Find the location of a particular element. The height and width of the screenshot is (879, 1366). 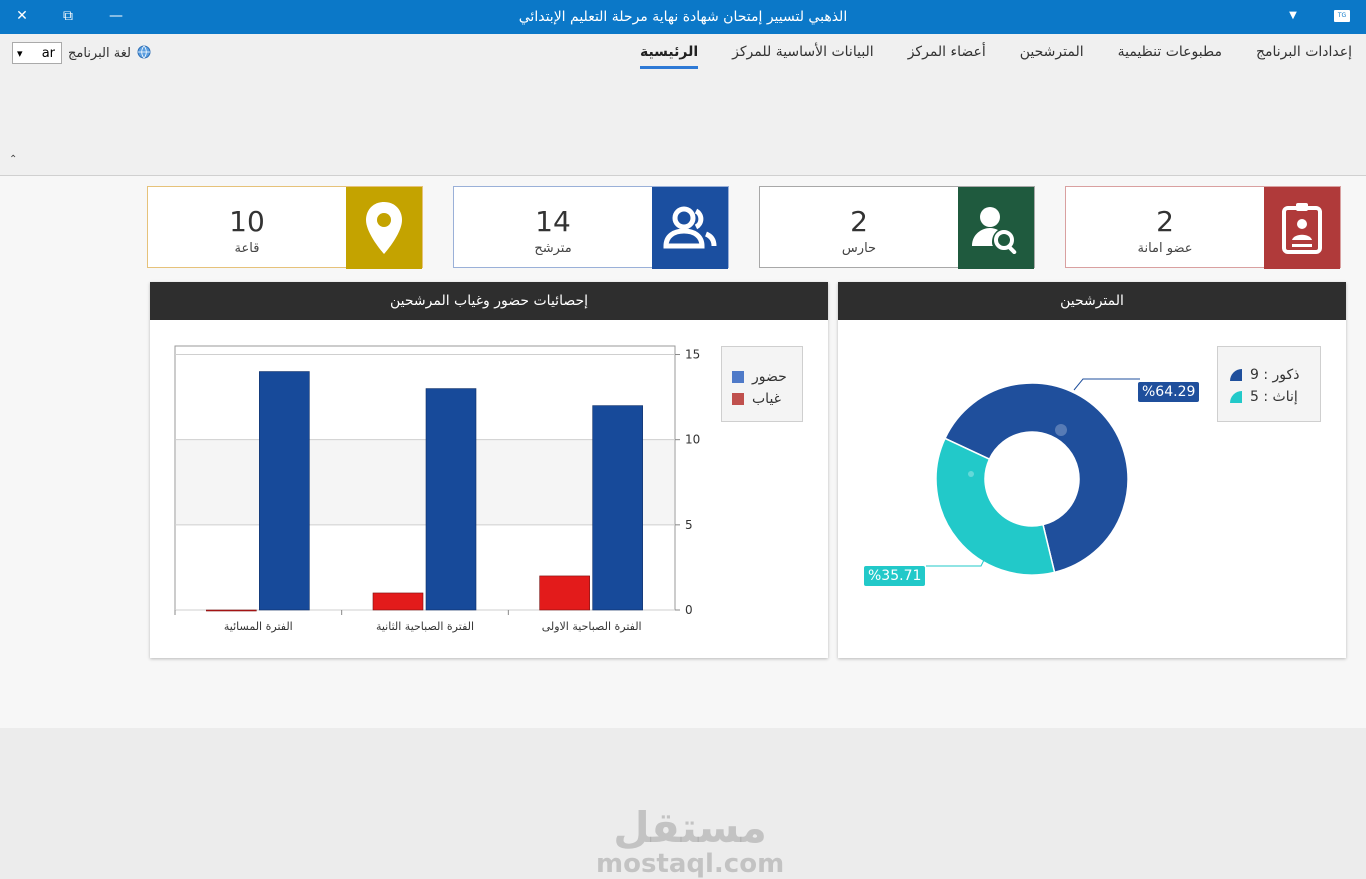

language-selector: ▾ ar لغة البرنامج is located at coordinates (81, 53).